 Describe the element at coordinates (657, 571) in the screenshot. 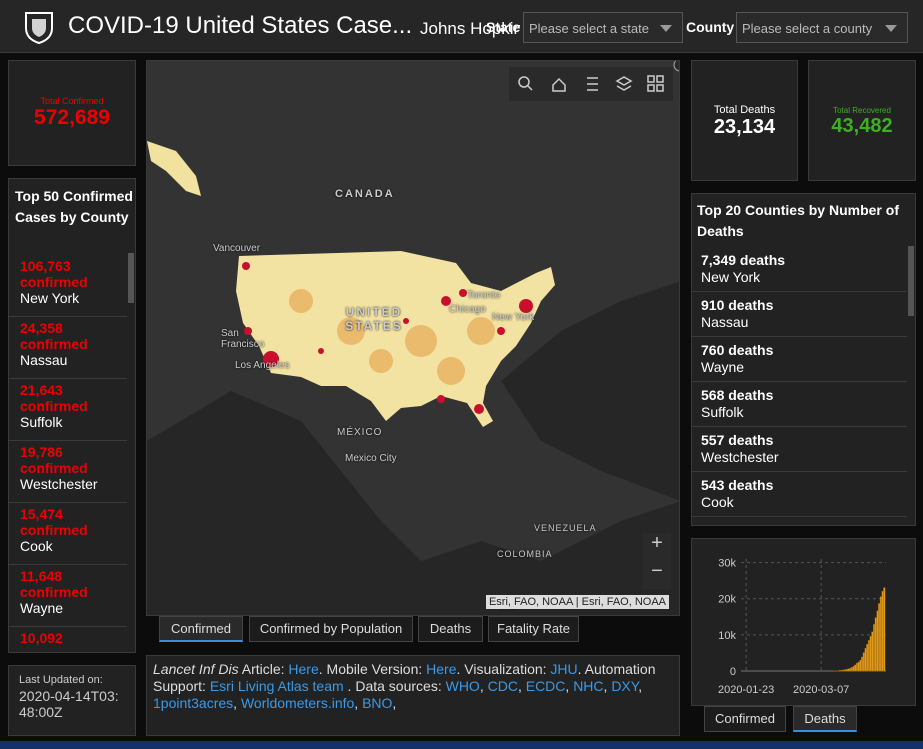

I see `zoom-out: −` at that location.